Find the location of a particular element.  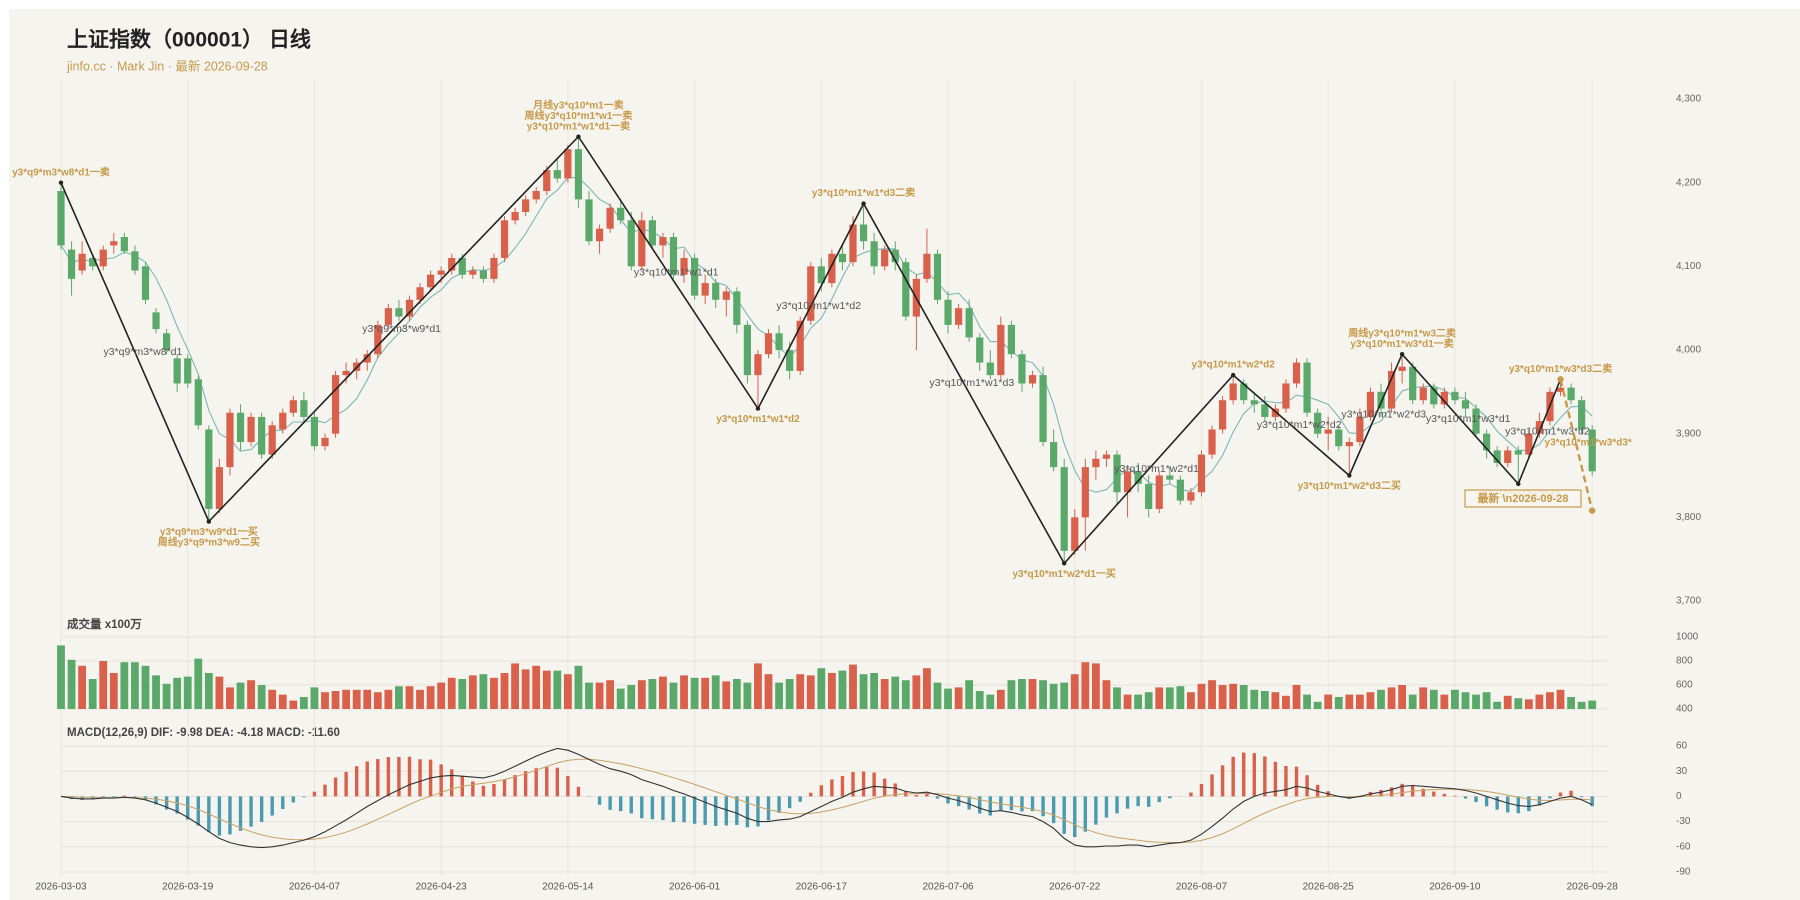

segment-label: y3*q10*m1*w2*d2 is located at coordinates (1299, 425).